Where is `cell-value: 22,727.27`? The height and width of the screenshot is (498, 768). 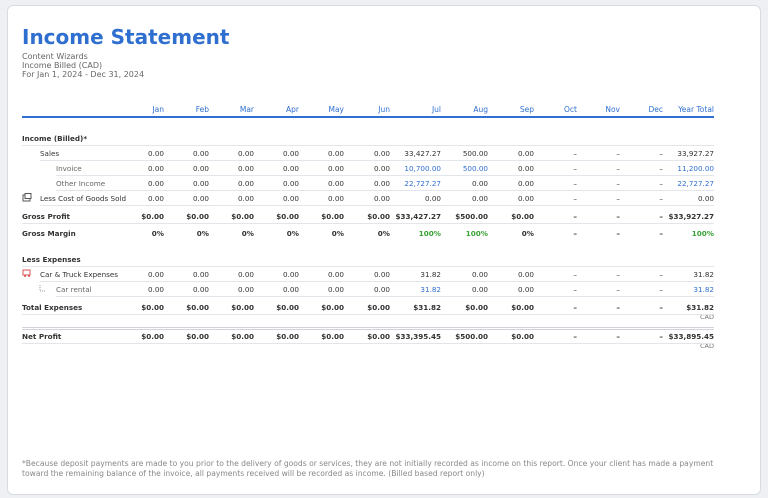
cell-value: 22,727.27 is located at coordinates (695, 183).